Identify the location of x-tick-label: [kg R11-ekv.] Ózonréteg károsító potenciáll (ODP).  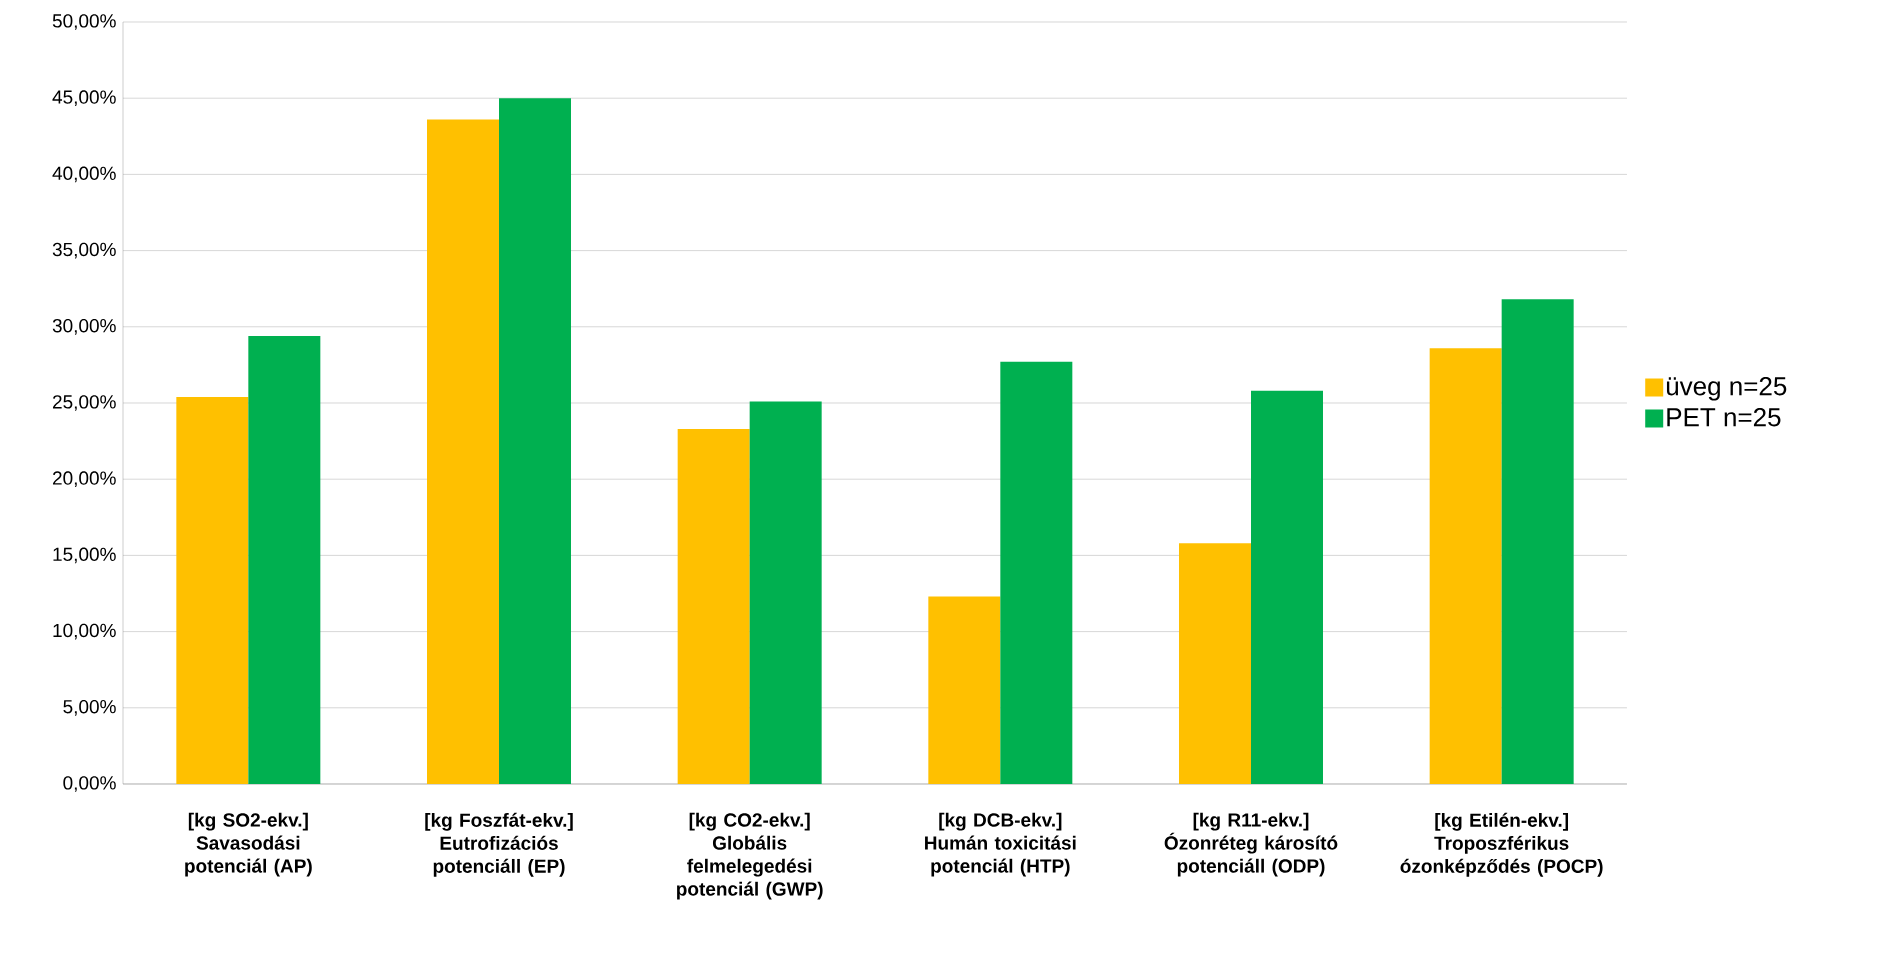
(1251, 844).